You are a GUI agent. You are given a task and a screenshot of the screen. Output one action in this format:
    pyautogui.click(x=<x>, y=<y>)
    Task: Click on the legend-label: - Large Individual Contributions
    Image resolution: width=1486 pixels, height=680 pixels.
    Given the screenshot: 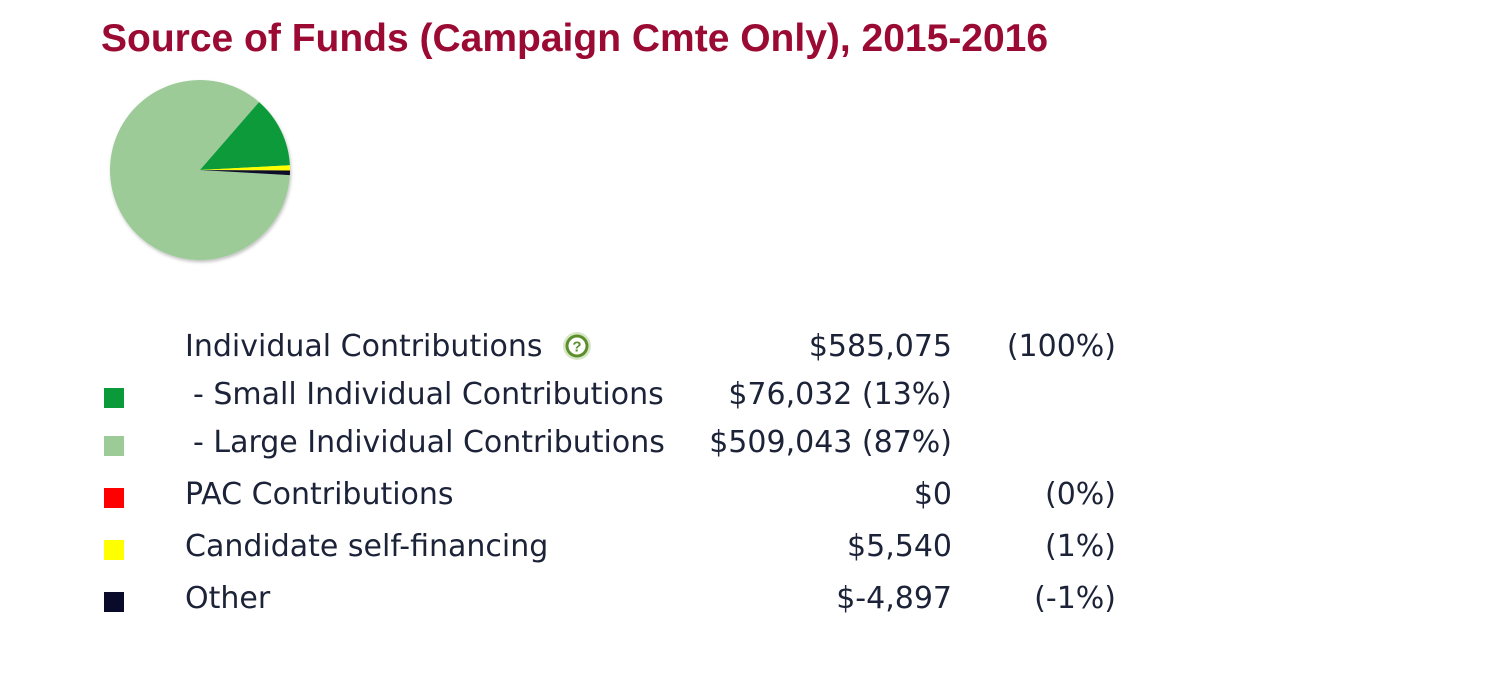 What is the action you would take?
    pyautogui.click(x=429, y=442)
    